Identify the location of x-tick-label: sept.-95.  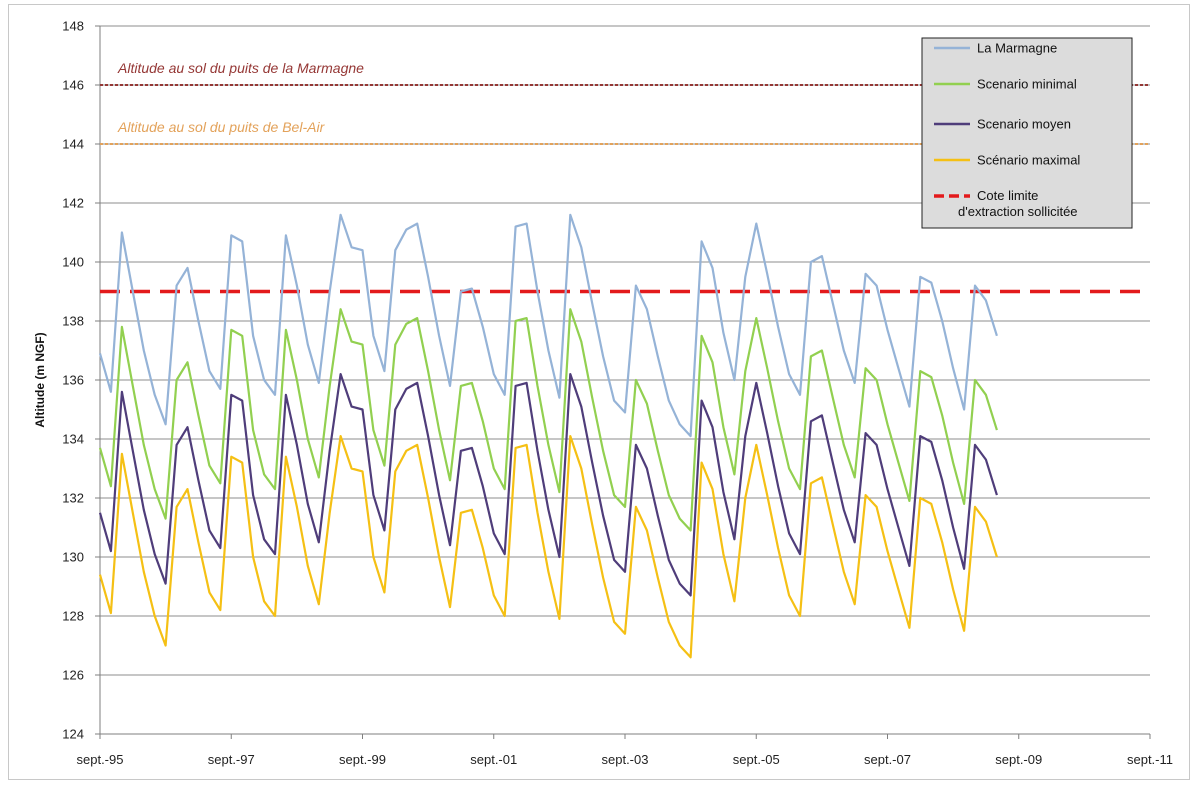
(100, 759).